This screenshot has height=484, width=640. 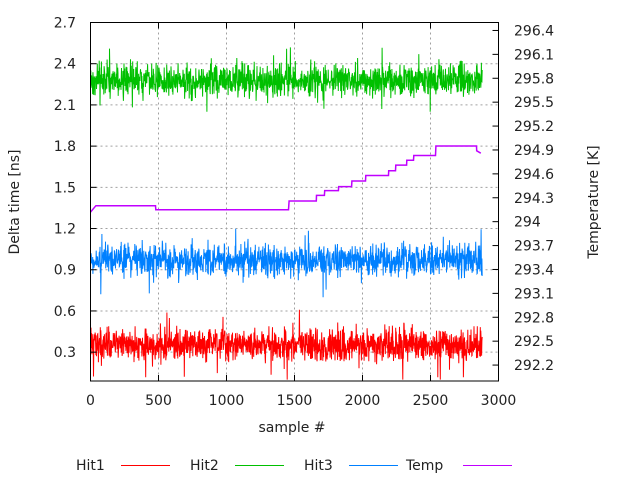 I want to click on y2-tick-label: 292.2, so click(x=534, y=366).